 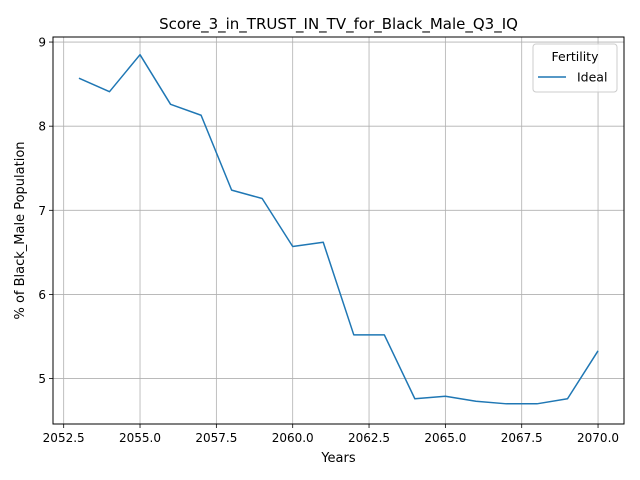 I want to click on legend-title: Fertility, so click(x=576, y=56).